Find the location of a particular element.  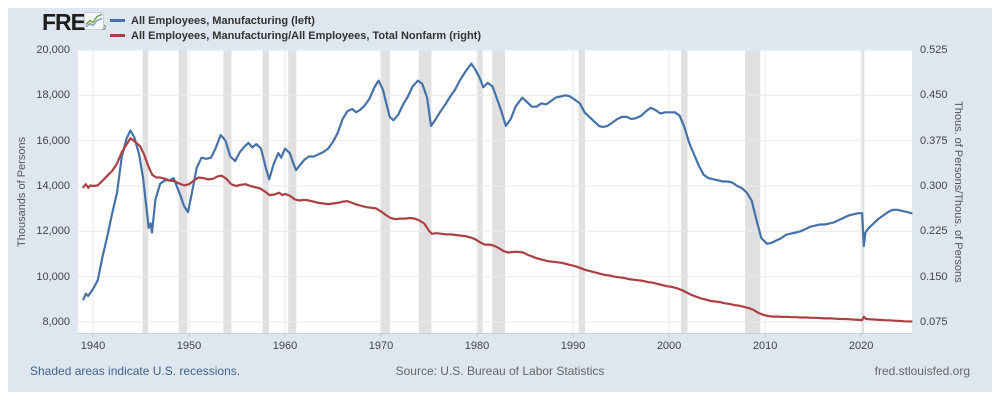

y-left-tick-label: 20,000 is located at coordinates (53, 50).